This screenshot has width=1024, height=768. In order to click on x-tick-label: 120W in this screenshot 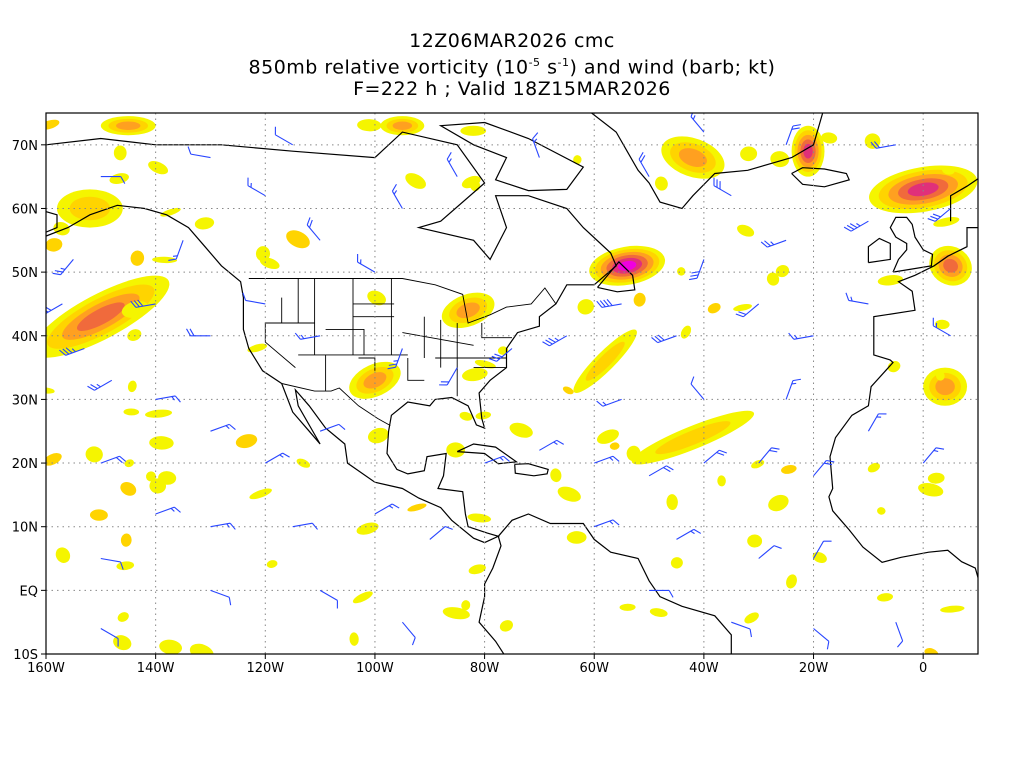, I will do `click(265, 668)`.